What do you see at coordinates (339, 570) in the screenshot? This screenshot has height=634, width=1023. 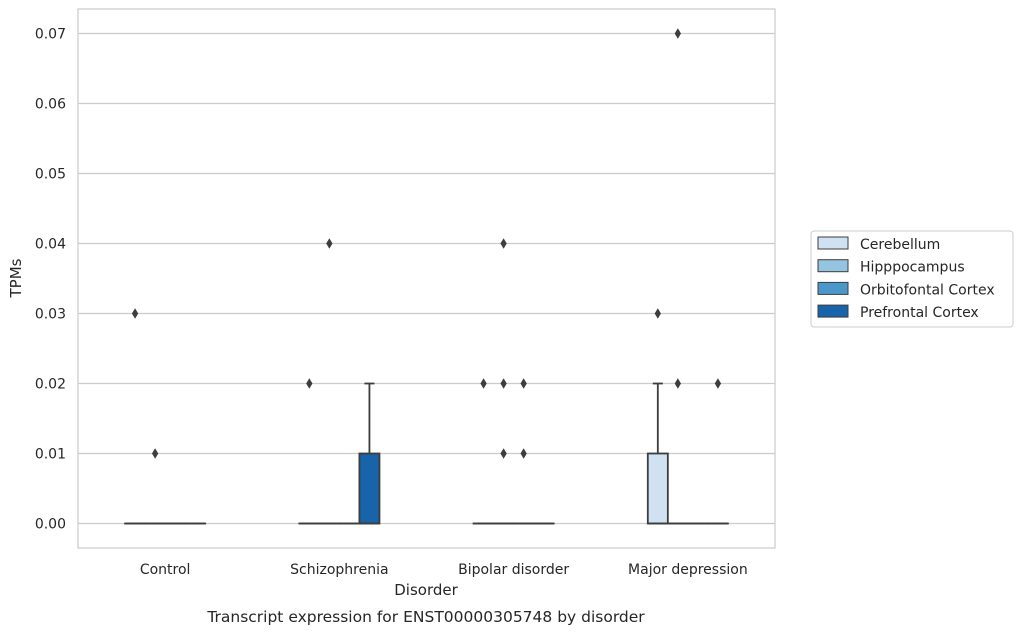 I see `x-tick-label: Schizophrenia` at bounding box center [339, 570].